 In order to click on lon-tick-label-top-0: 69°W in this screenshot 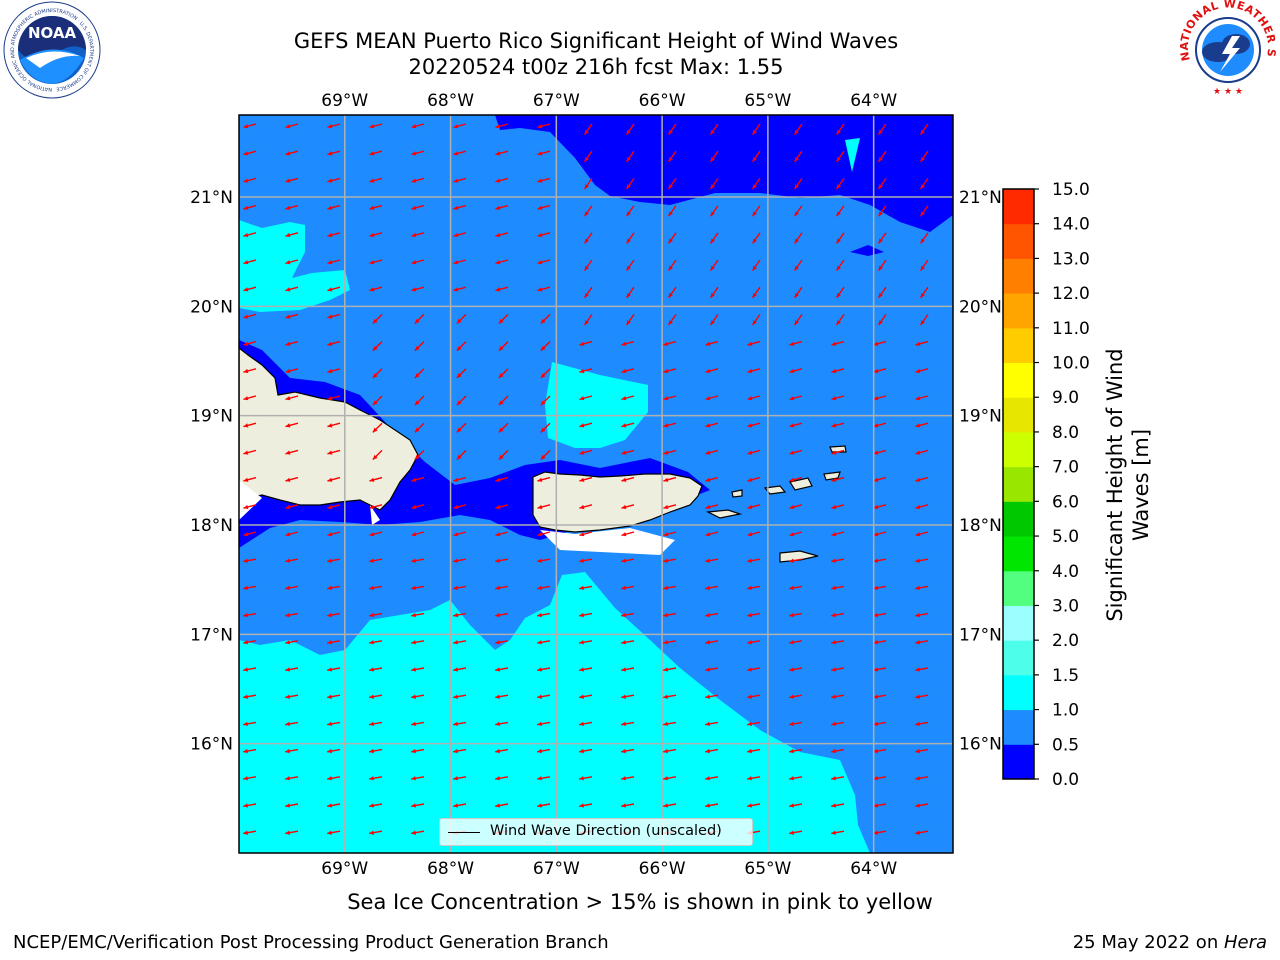, I will do `click(344, 101)`.